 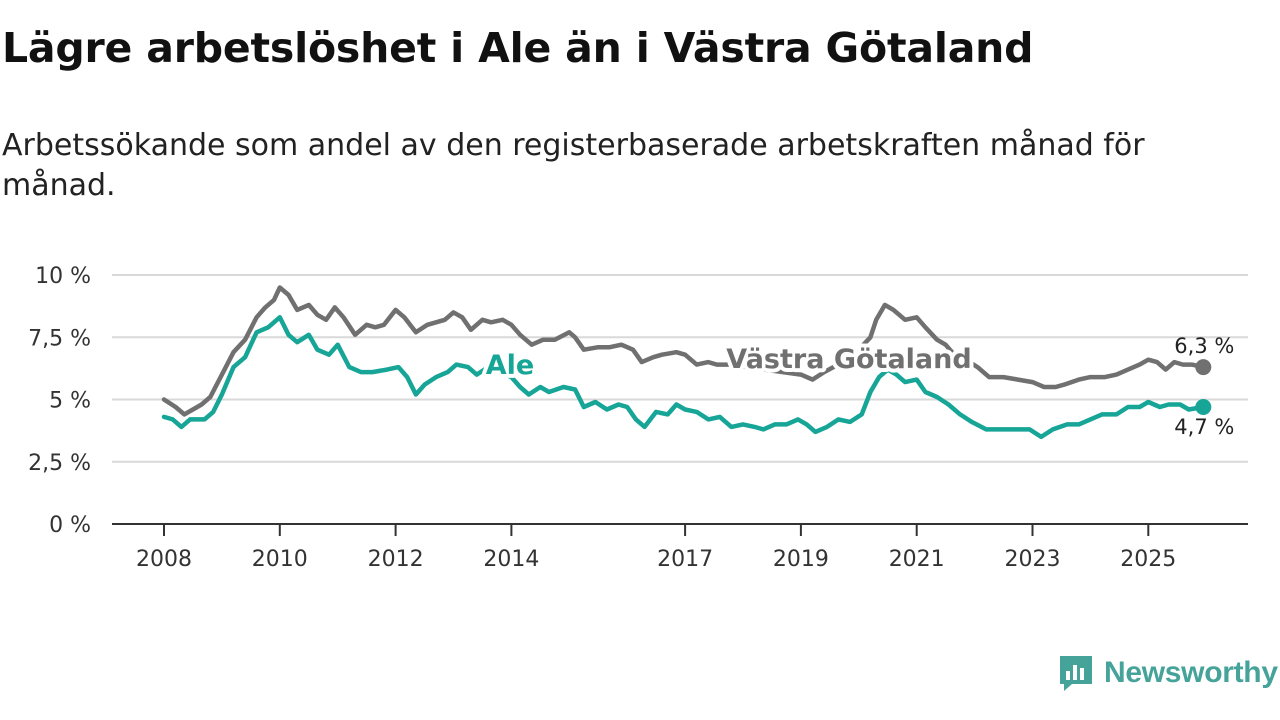 I want to click on x-tick-label: 2012, so click(x=396, y=559).